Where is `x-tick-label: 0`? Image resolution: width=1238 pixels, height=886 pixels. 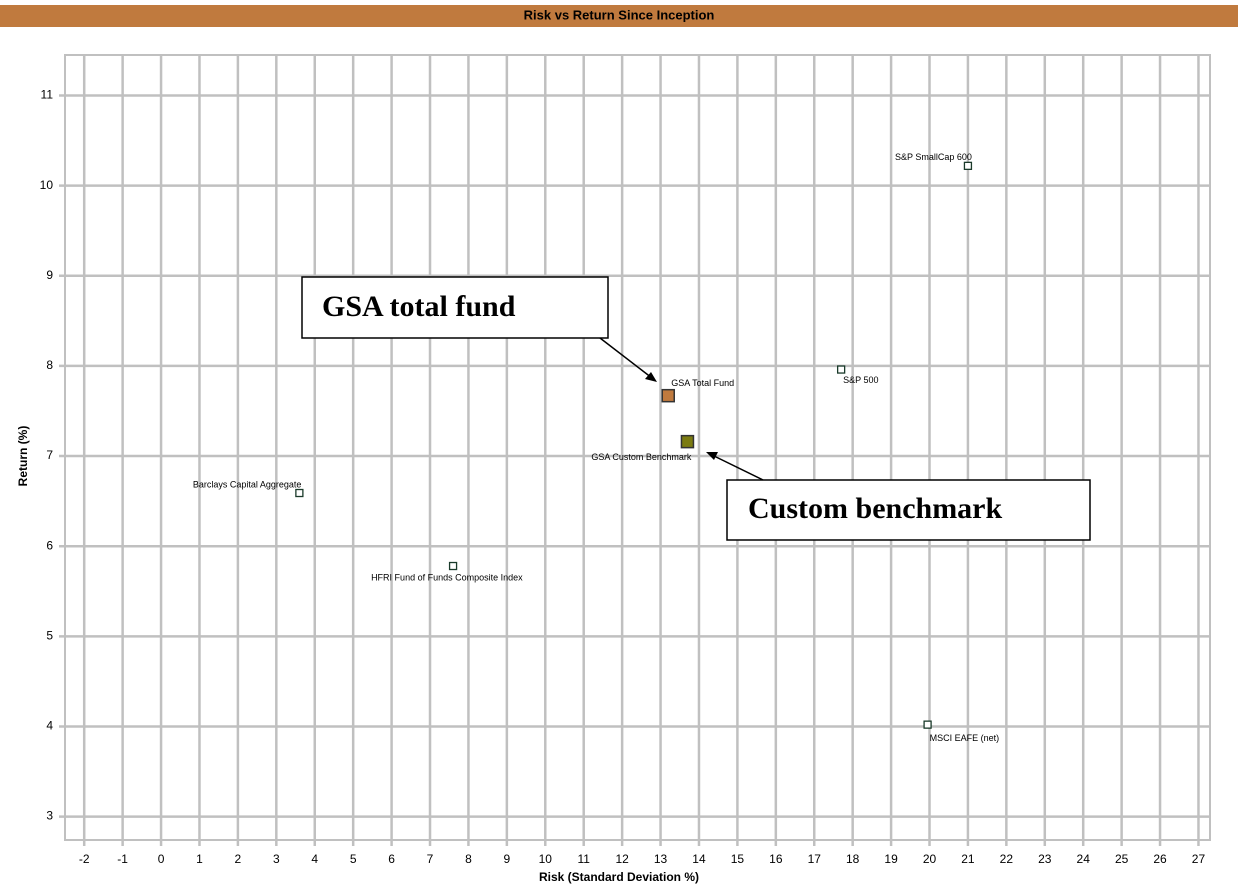
x-tick-label: 0 is located at coordinates (161, 859).